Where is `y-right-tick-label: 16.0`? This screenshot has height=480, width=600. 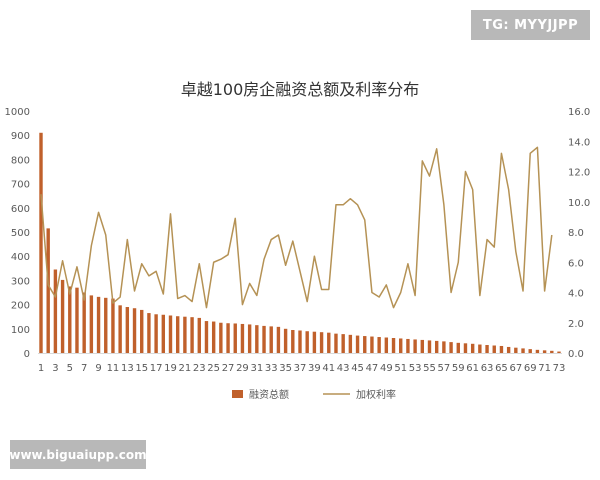
y-right-tick-label: 16.0 is located at coordinates (579, 112).